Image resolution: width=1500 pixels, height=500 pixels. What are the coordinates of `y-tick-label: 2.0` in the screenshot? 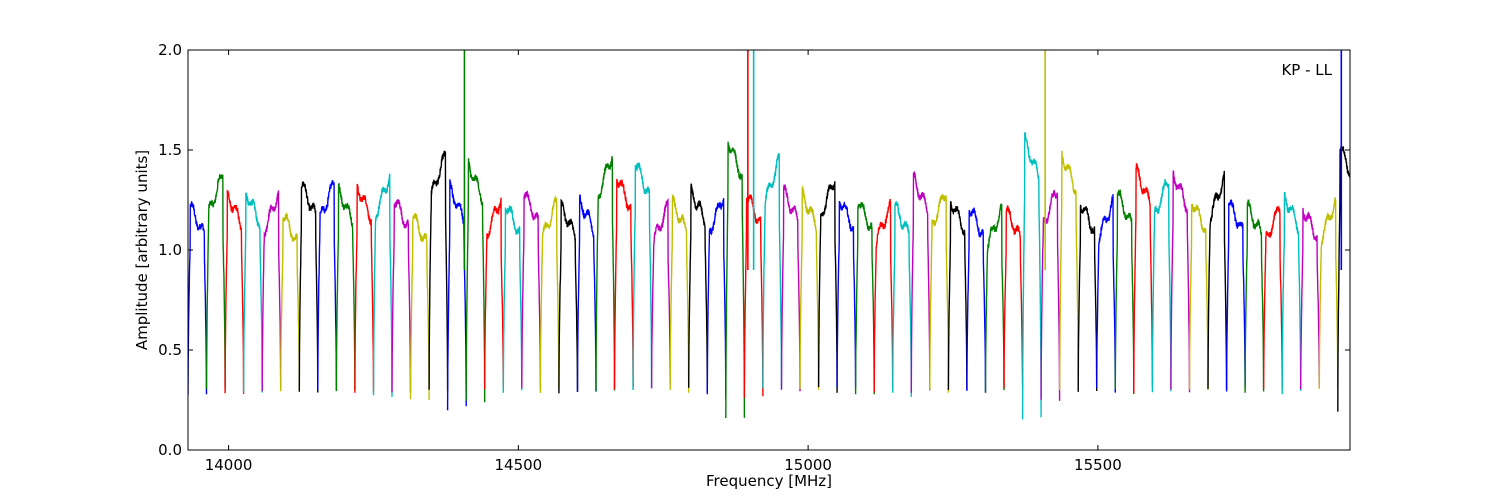 It's located at (170, 50).